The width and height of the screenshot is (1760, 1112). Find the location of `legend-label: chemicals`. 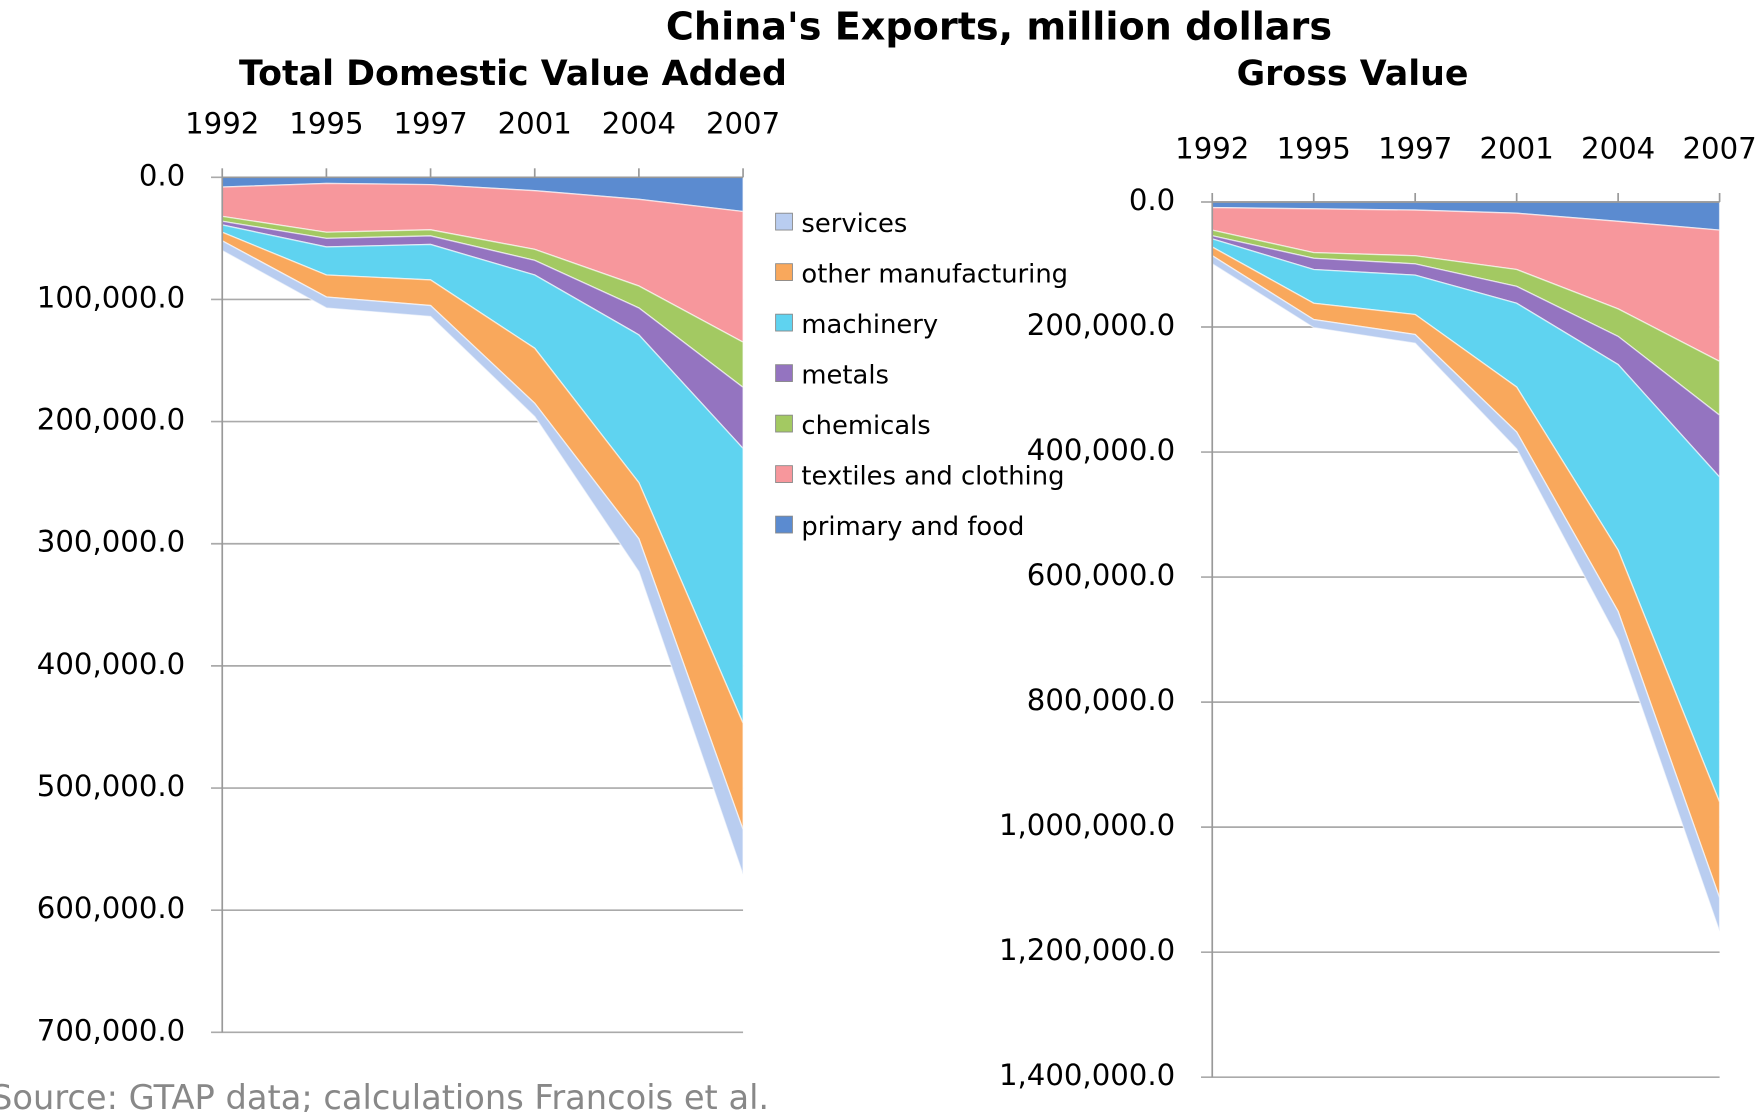

legend-label: chemicals is located at coordinates (865, 426).